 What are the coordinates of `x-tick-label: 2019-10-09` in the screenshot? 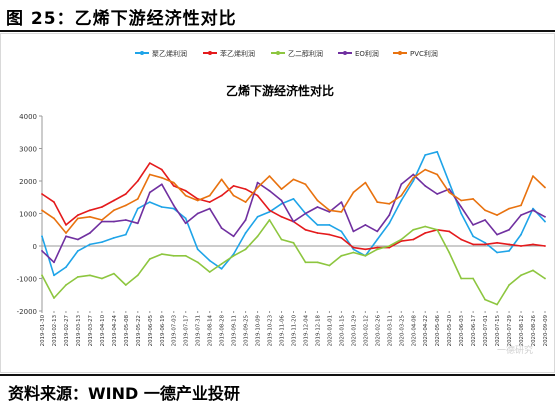 It's located at (259, 330).